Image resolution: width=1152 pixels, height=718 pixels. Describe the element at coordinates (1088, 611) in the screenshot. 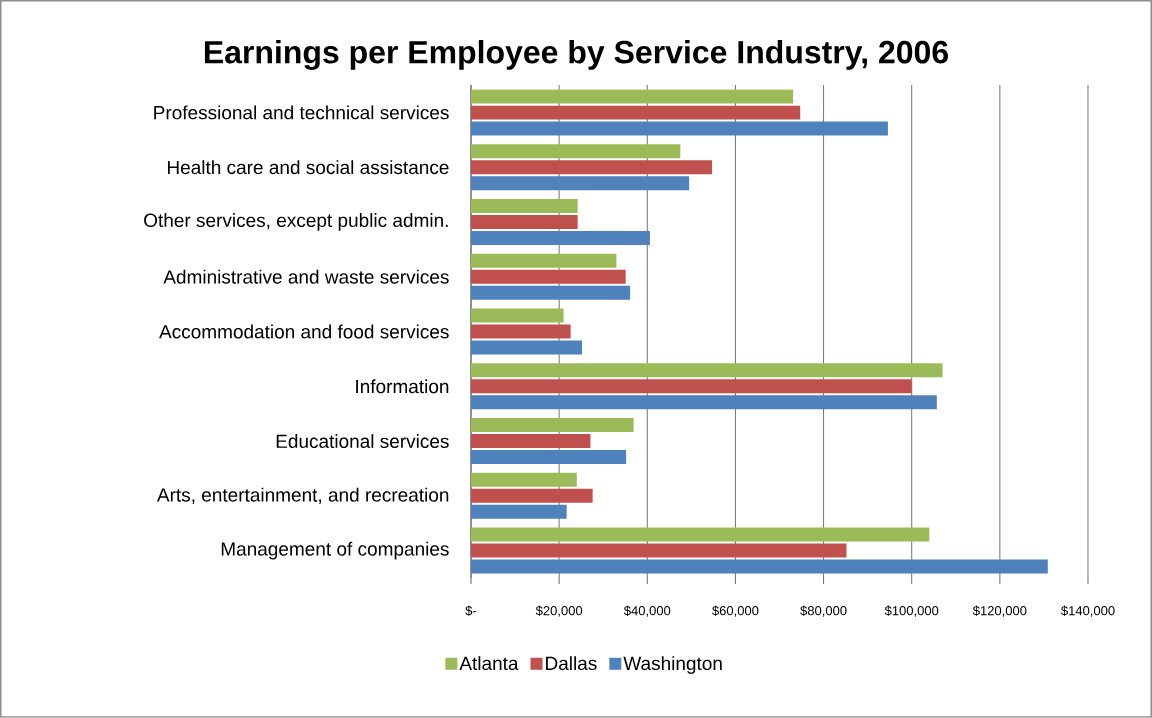

I see `x-tick-label: $140,000` at that location.